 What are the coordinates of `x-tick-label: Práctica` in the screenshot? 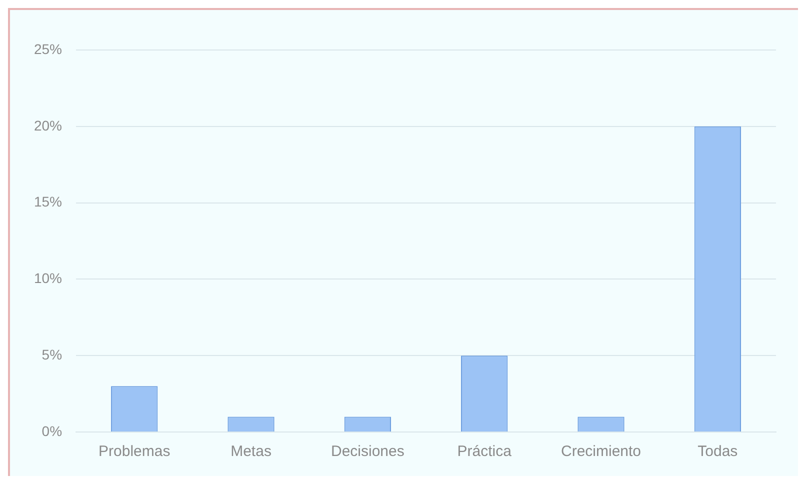 It's located at (484, 451).